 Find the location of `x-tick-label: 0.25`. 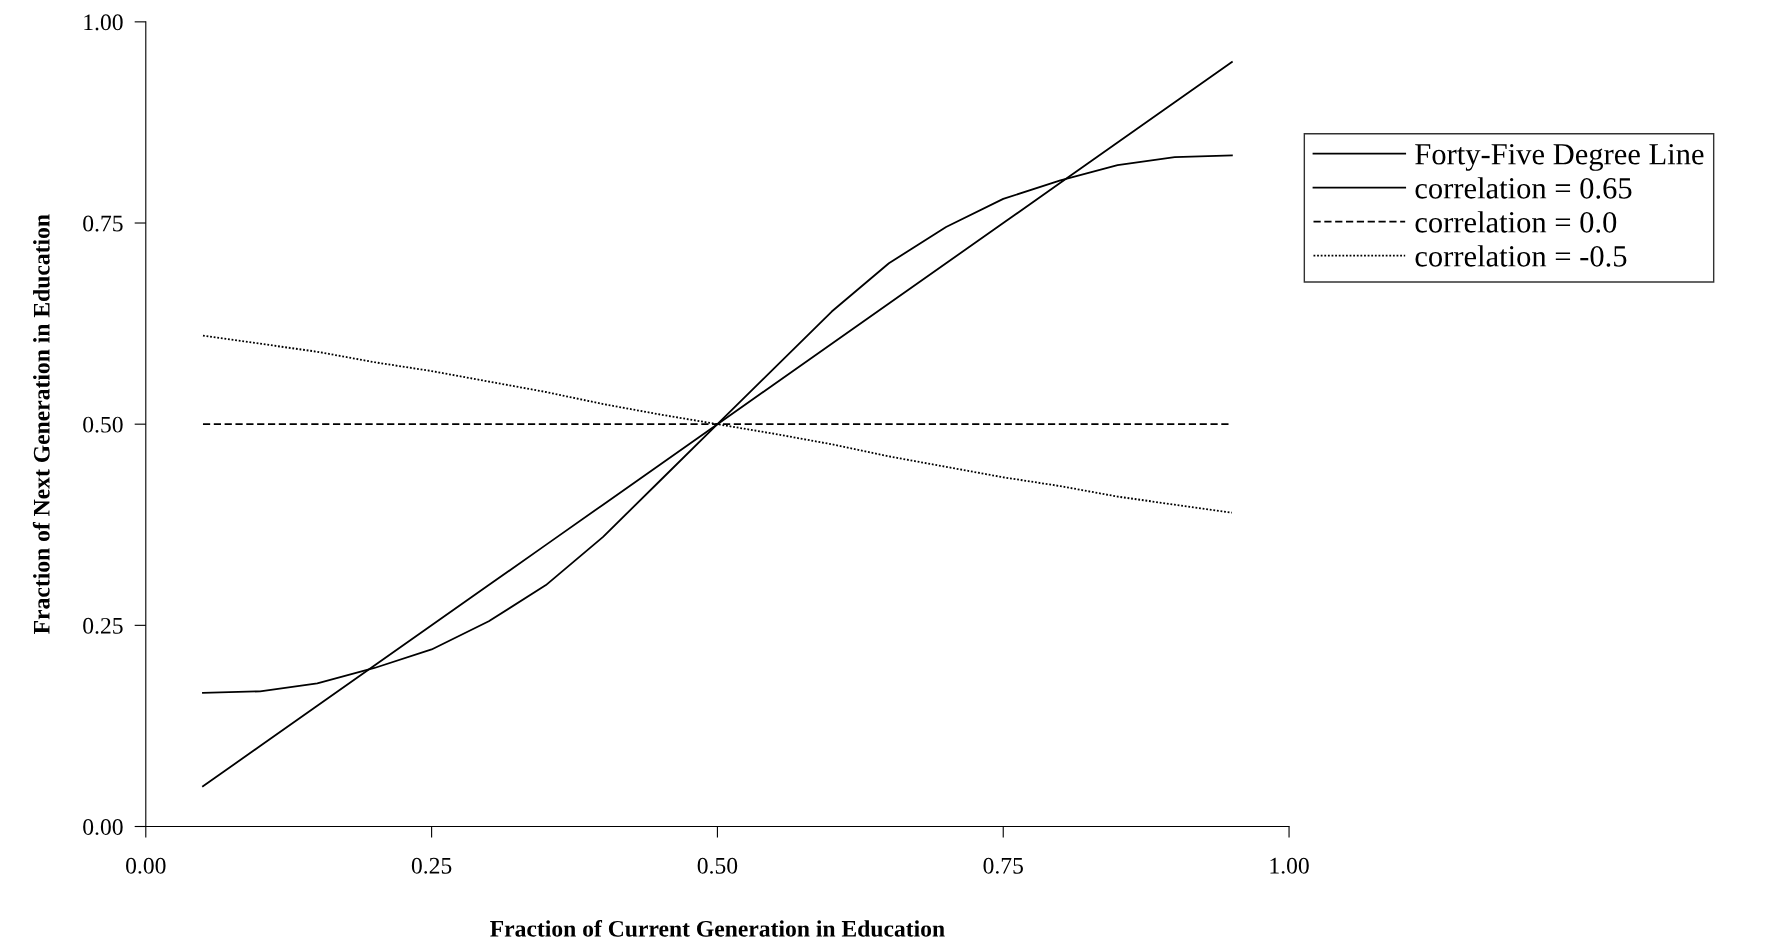

x-tick-label: 0.25 is located at coordinates (431, 865).